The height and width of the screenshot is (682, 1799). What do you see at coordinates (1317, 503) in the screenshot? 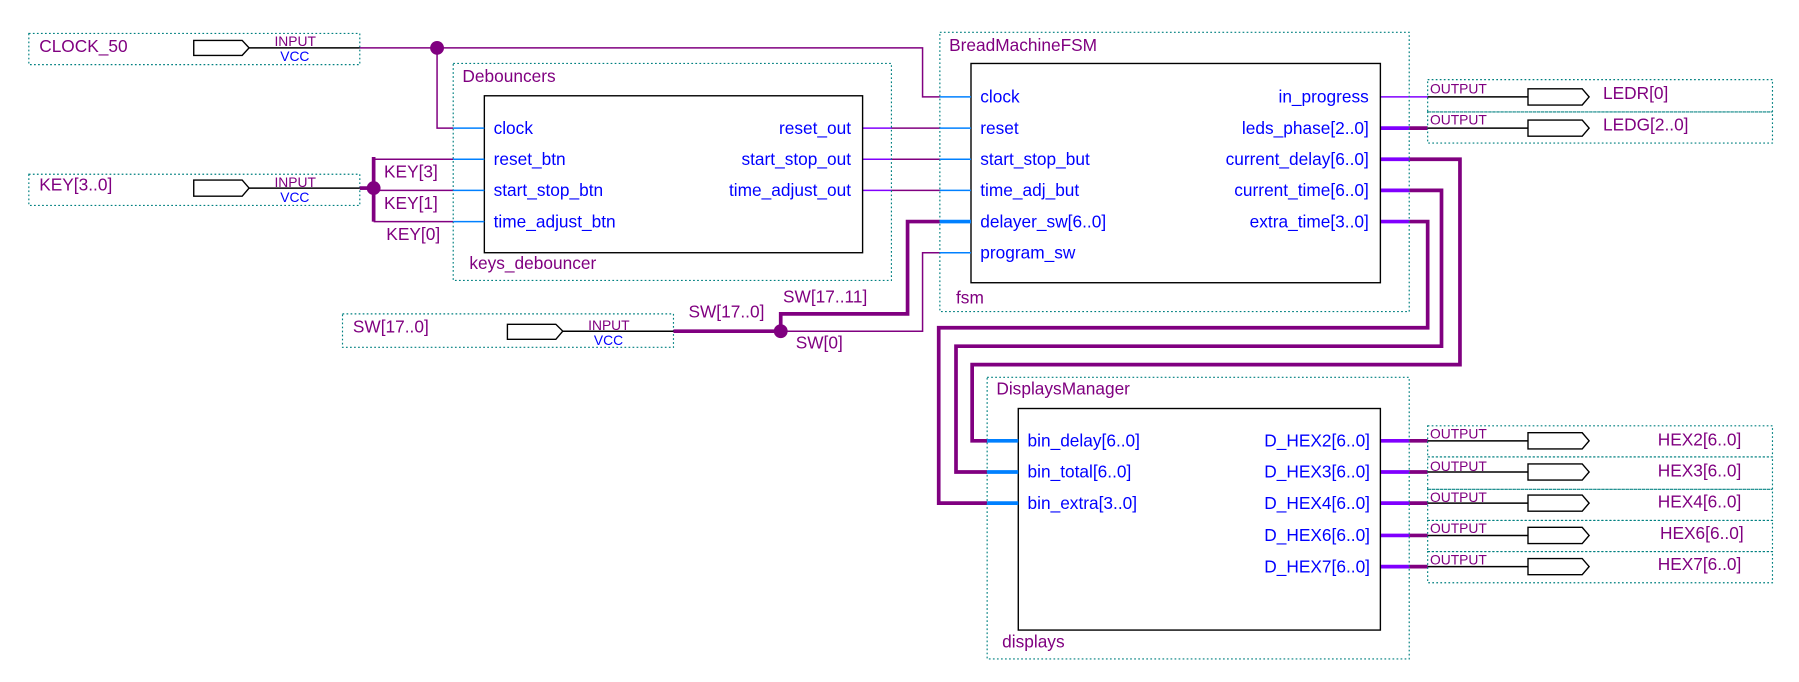
I see `port-out: D_HEX4[6..0]` at bounding box center [1317, 503].